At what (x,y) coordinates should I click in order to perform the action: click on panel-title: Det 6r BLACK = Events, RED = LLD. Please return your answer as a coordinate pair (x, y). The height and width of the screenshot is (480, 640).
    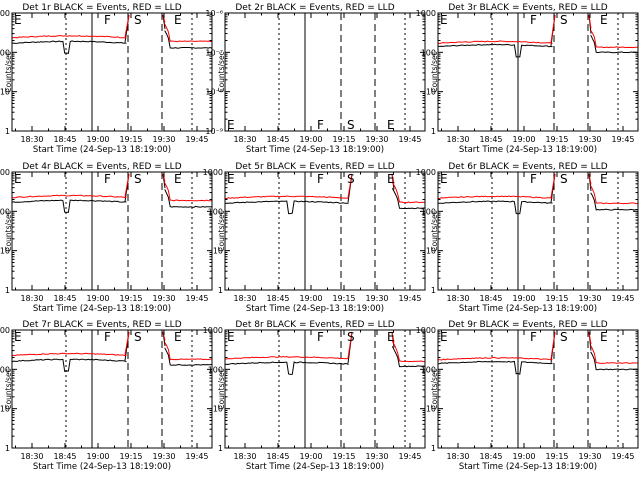
    Looking at the image, I should click on (527, 167).